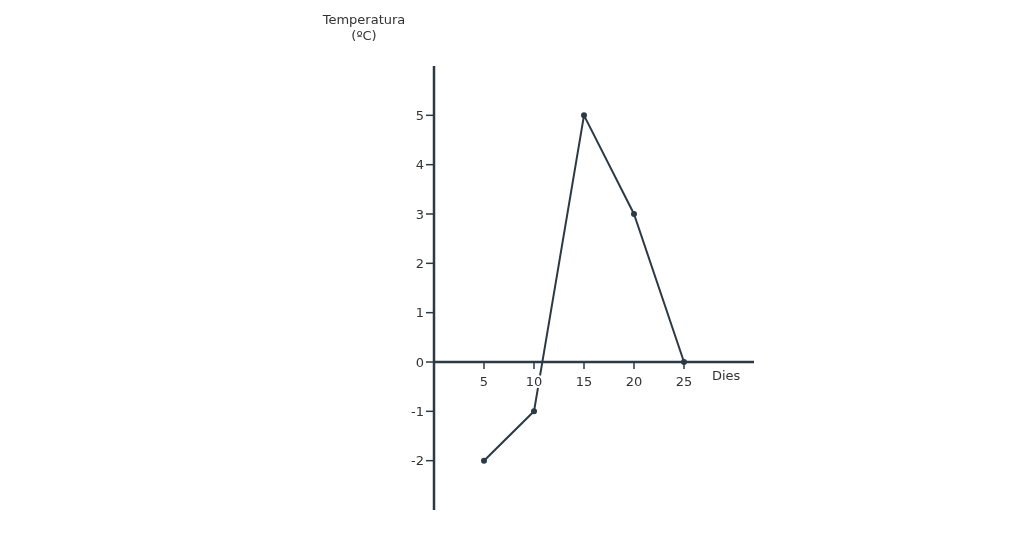 This screenshot has width=1020, height=534. Describe the element at coordinates (419, 165) in the screenshot. I see `y-tick-label: 4` at that location.